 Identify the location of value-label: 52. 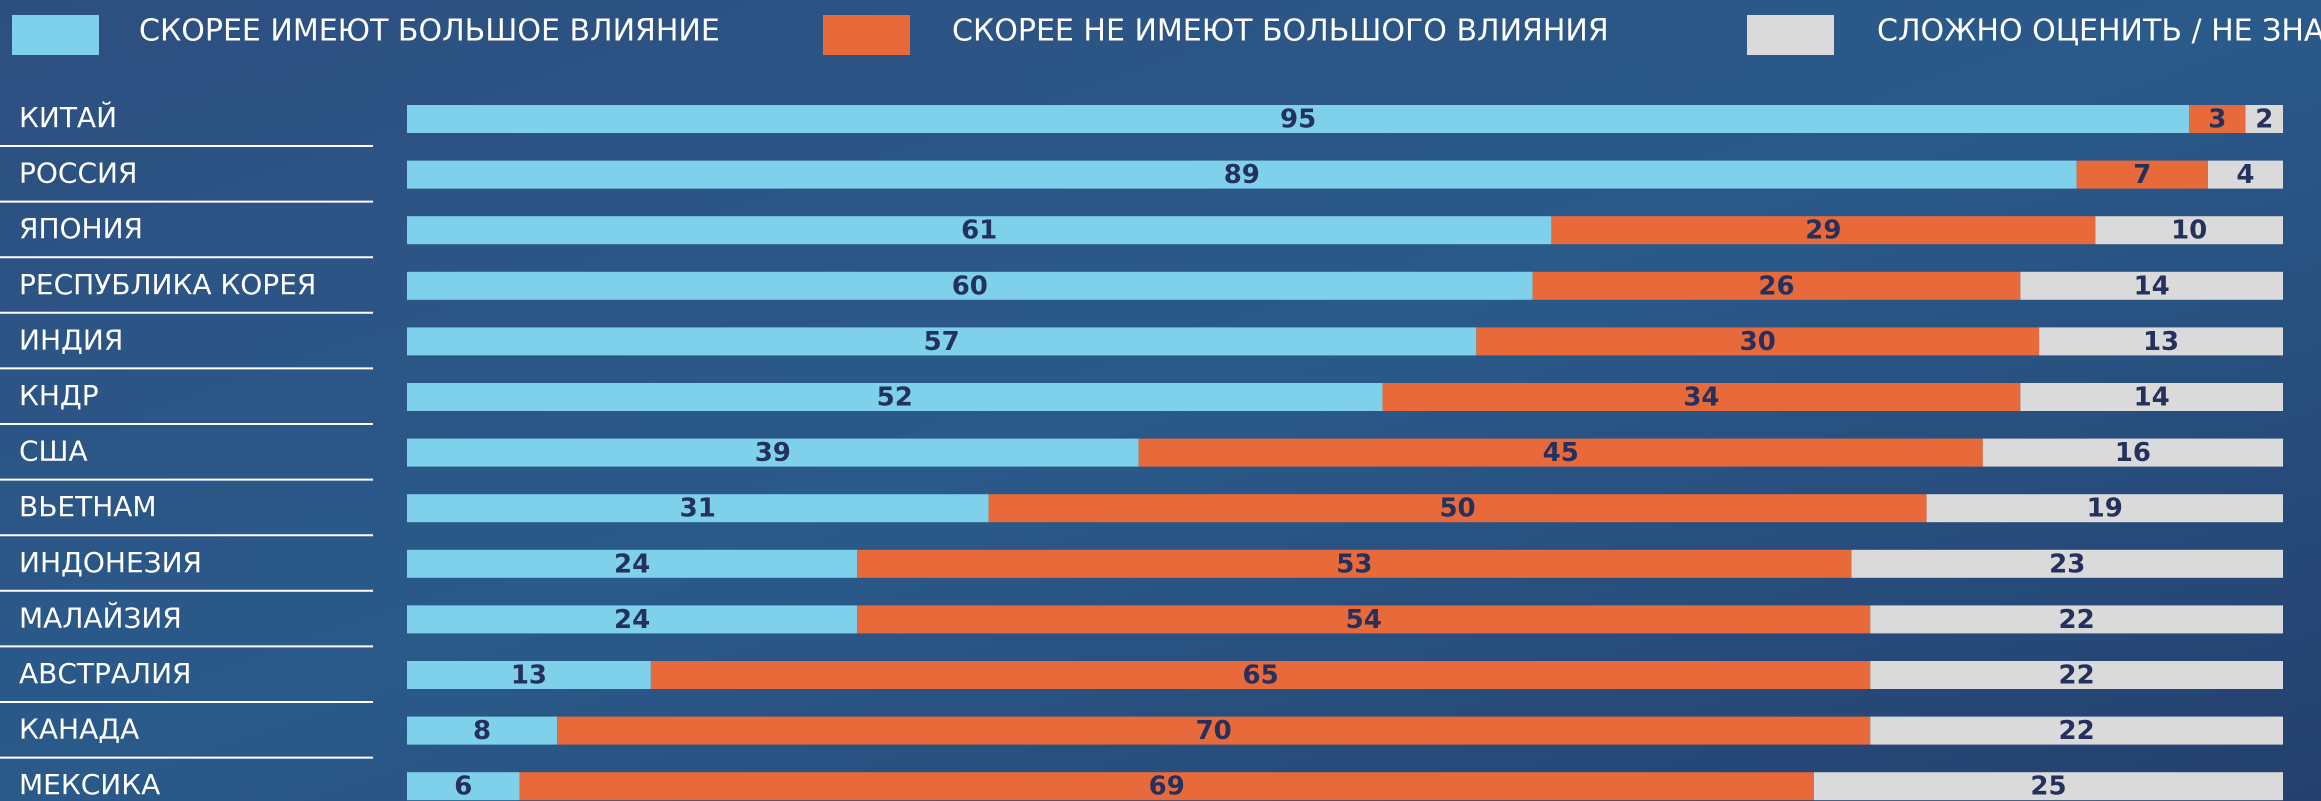
(895, 398).